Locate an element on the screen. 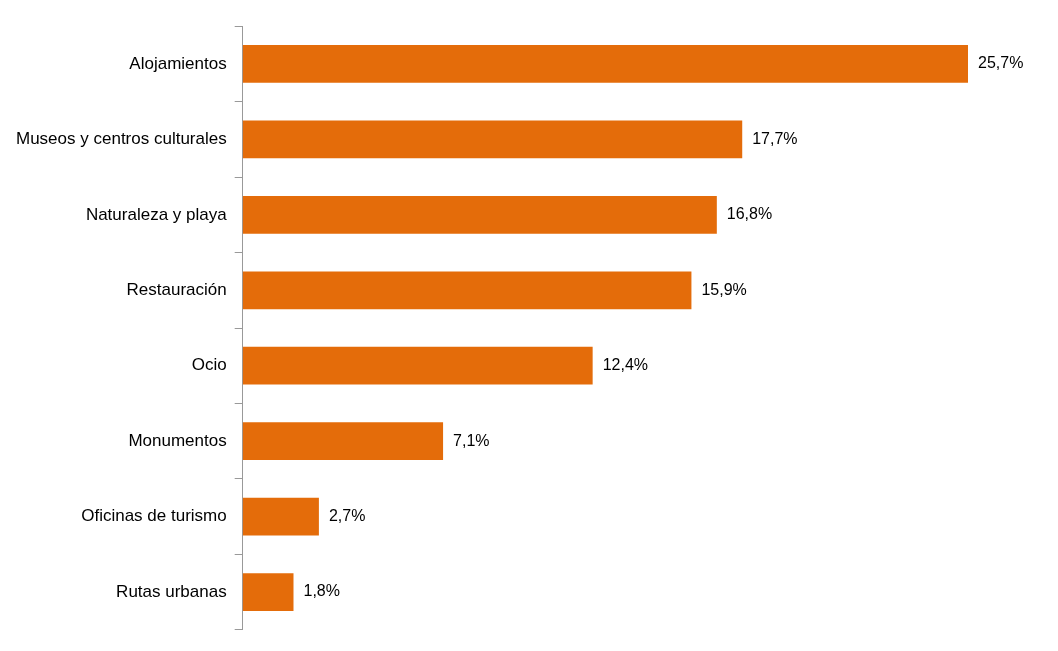 The height and width of the screenshot is (651, 1058). y-tick-label: Rutas urbanas is located at coordinates (171, 591).